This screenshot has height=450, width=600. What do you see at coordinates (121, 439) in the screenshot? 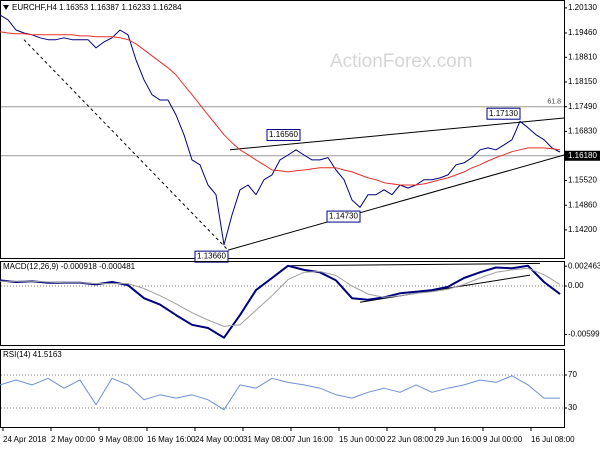
I see `x-tick-label: 9 May 08:00` at bounding box center [121, 439].